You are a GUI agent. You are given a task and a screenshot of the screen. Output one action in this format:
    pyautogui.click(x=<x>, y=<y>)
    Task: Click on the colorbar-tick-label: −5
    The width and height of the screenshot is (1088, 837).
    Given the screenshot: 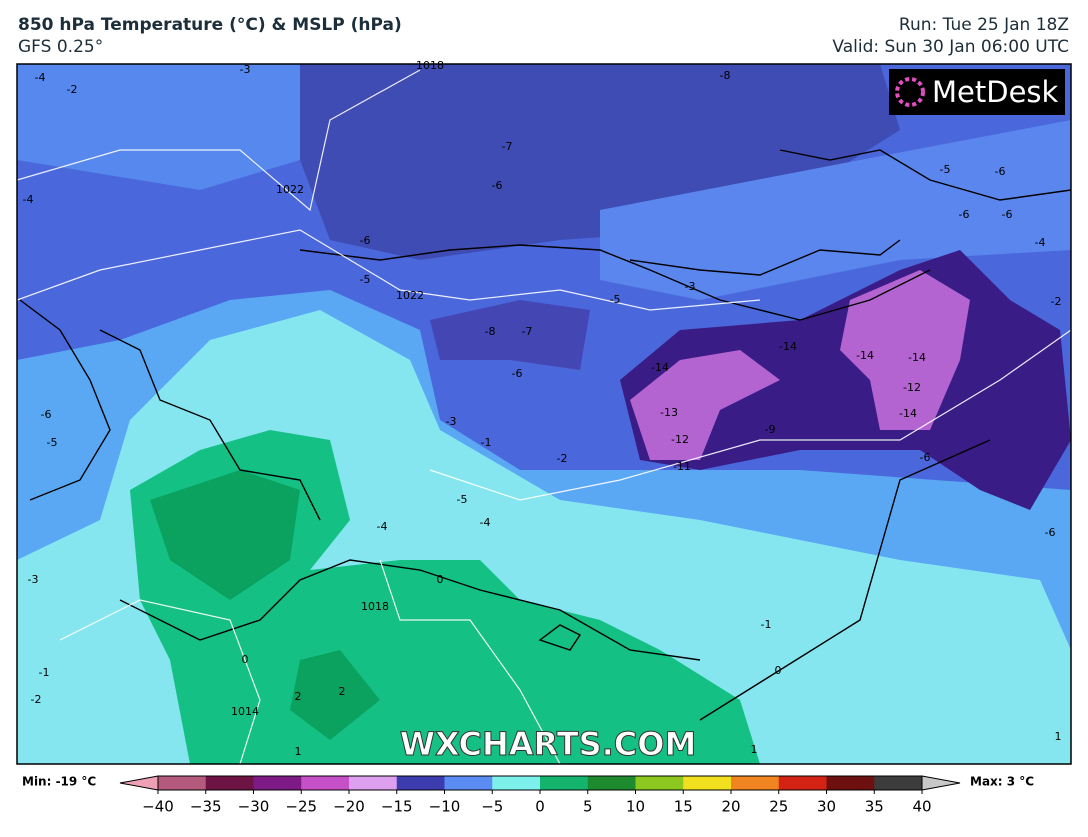 What is the action you would take?
    pyautogui.click(x=492, y=807)
    